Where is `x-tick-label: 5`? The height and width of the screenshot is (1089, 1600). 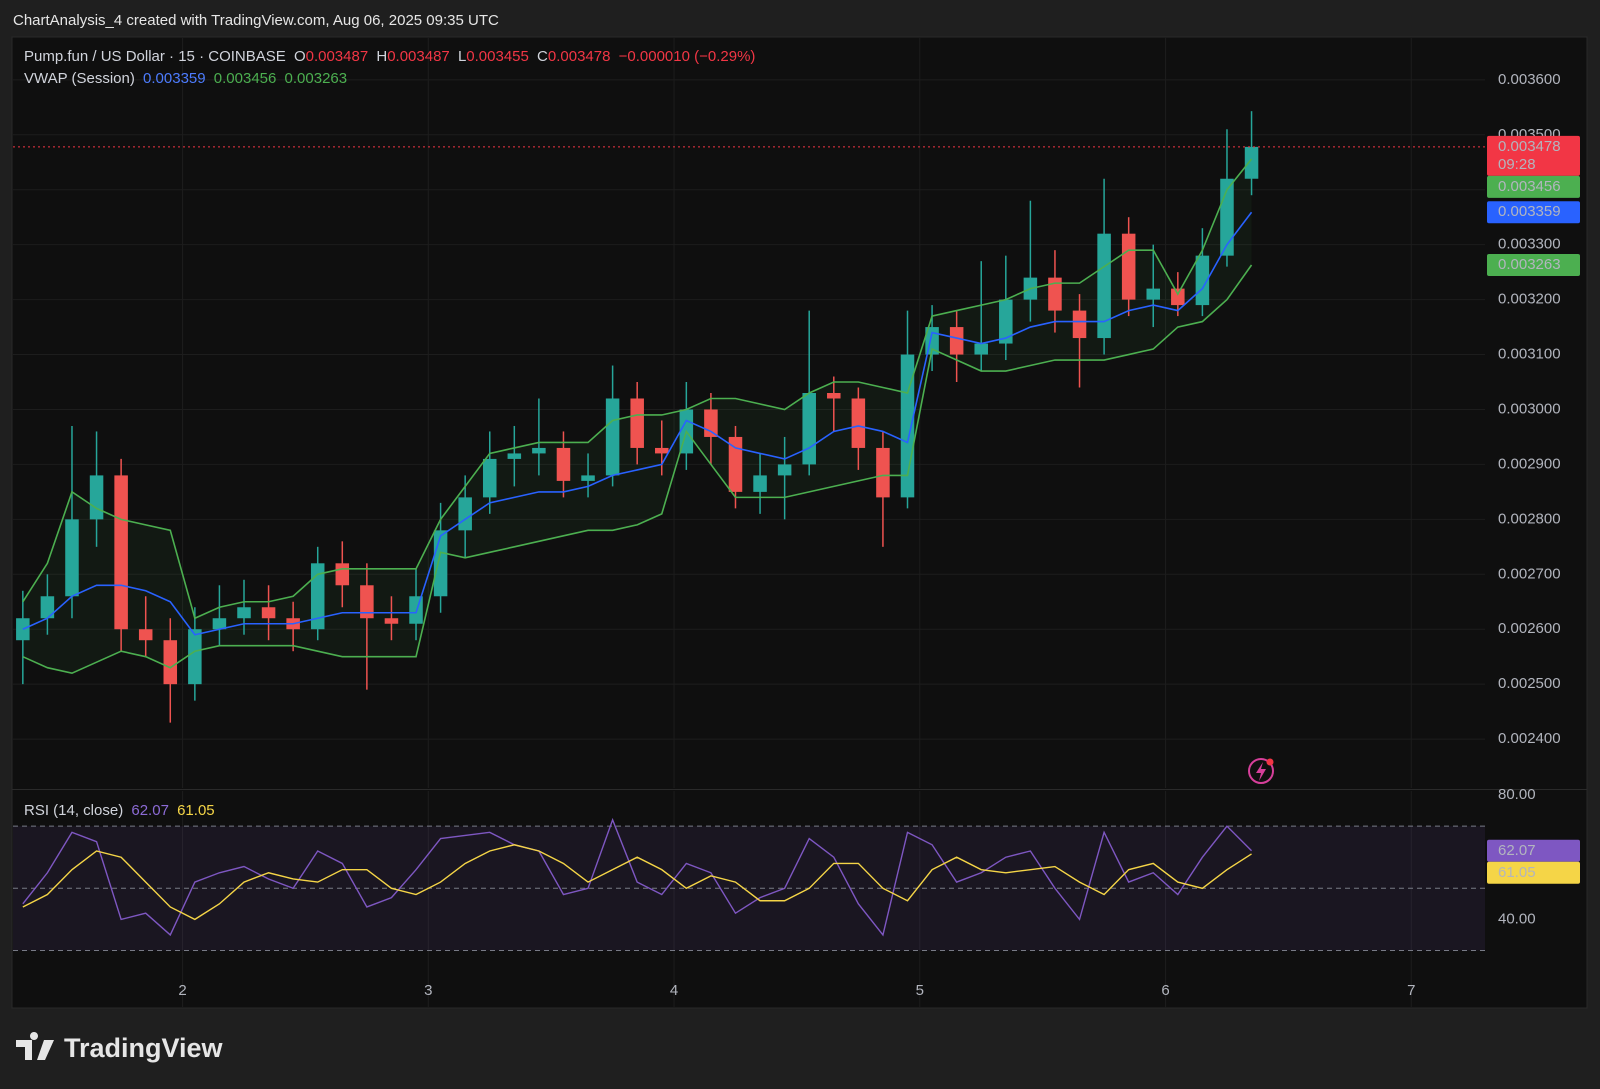 x-tick-label: 5 is located at coordinates (920, 990).